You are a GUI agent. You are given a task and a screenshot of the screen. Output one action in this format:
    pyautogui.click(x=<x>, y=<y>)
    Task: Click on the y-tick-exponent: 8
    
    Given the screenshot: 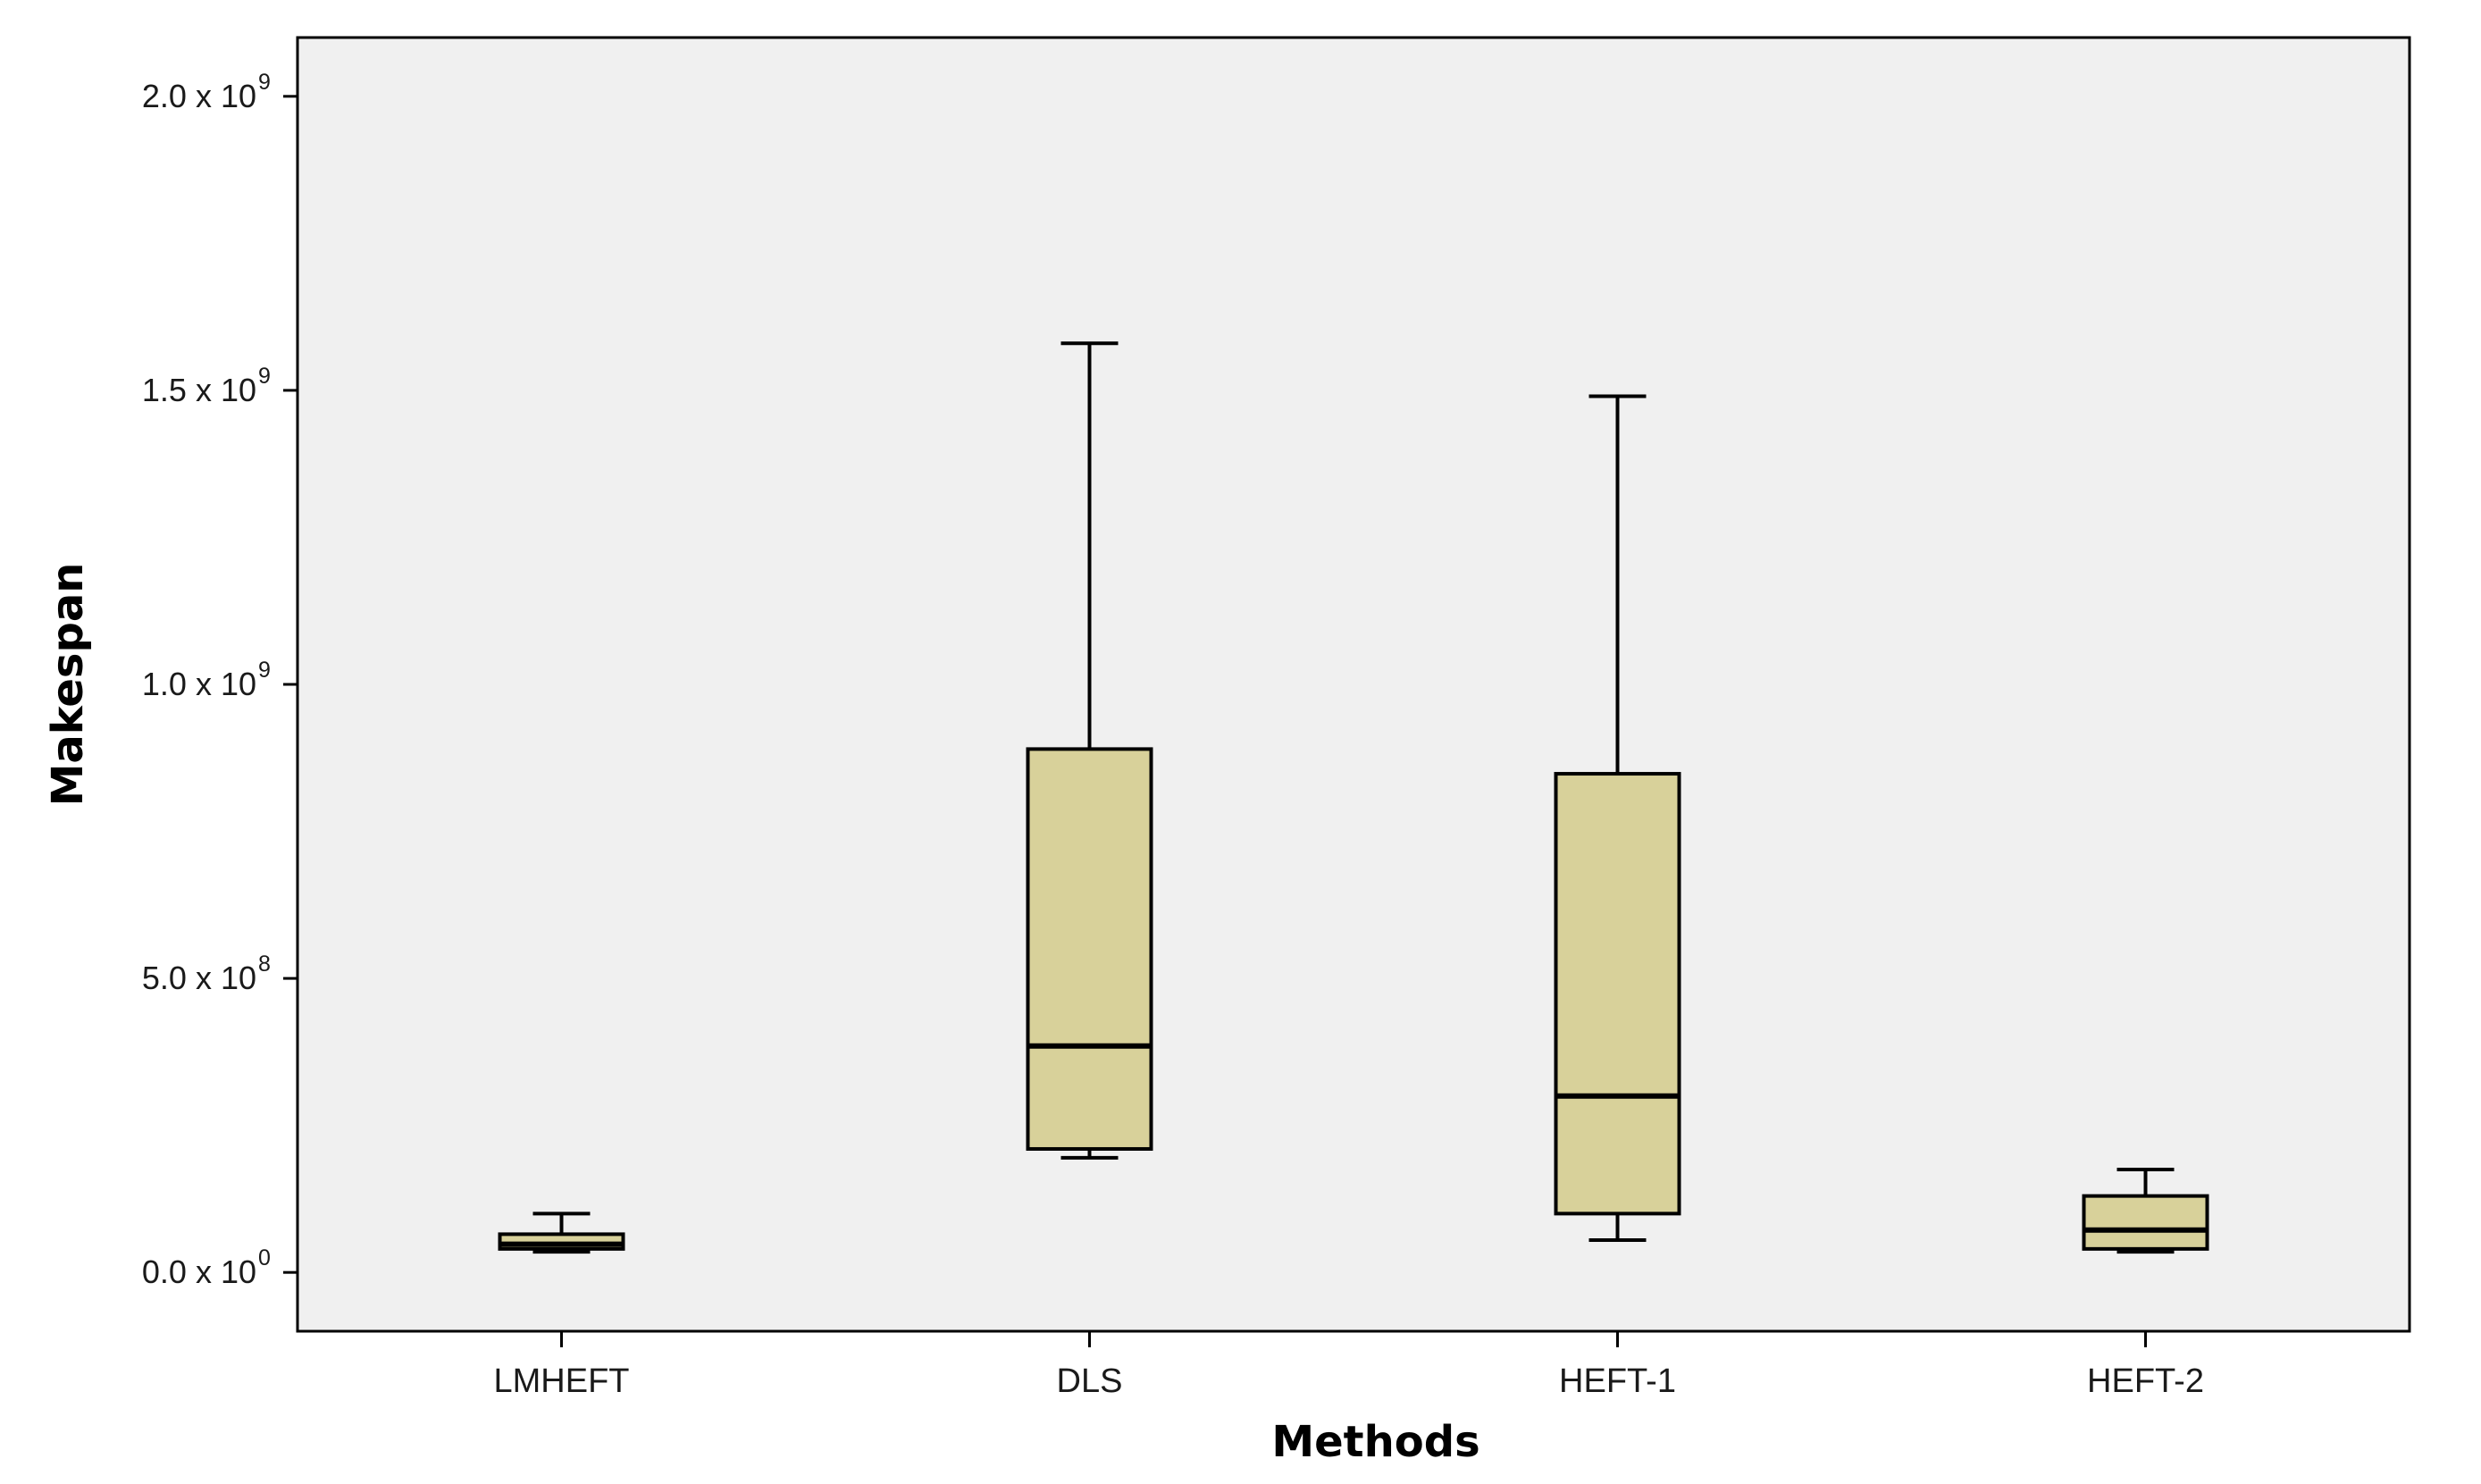 What is the action you would take?
    pyautogui.click(x=265, y=965)
    